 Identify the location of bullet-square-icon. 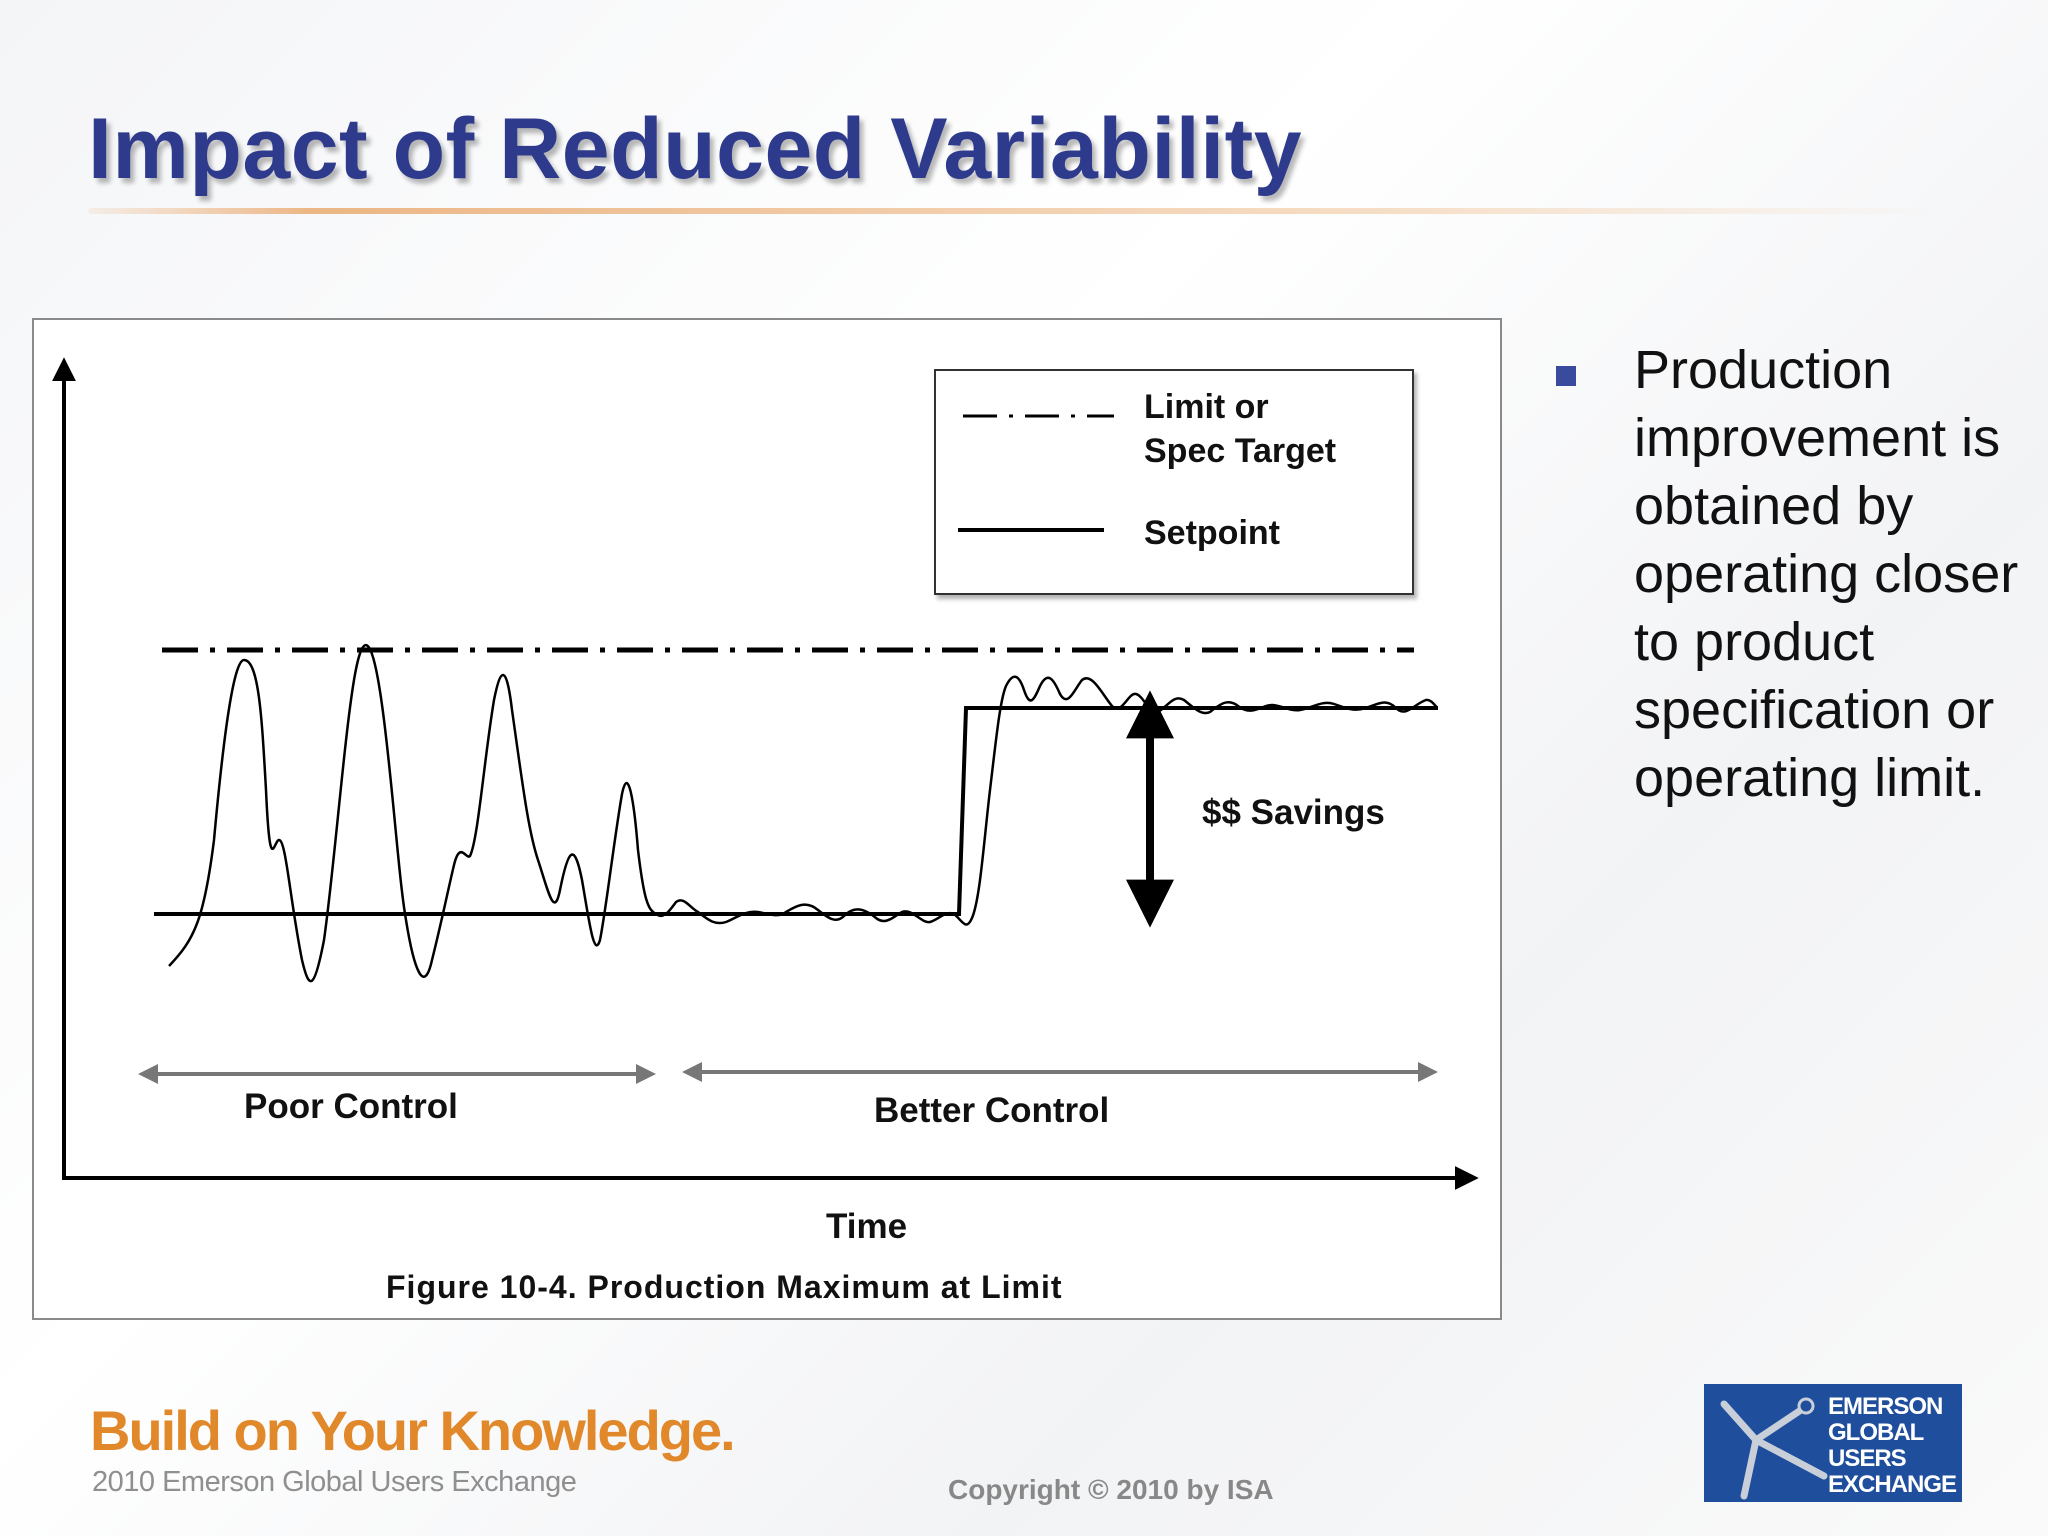
(1566, 376).